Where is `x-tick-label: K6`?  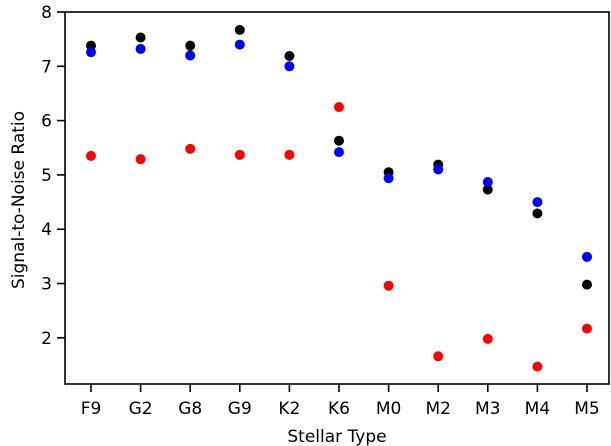
x-tick-label: K6 is located at coordinates (339, 409).